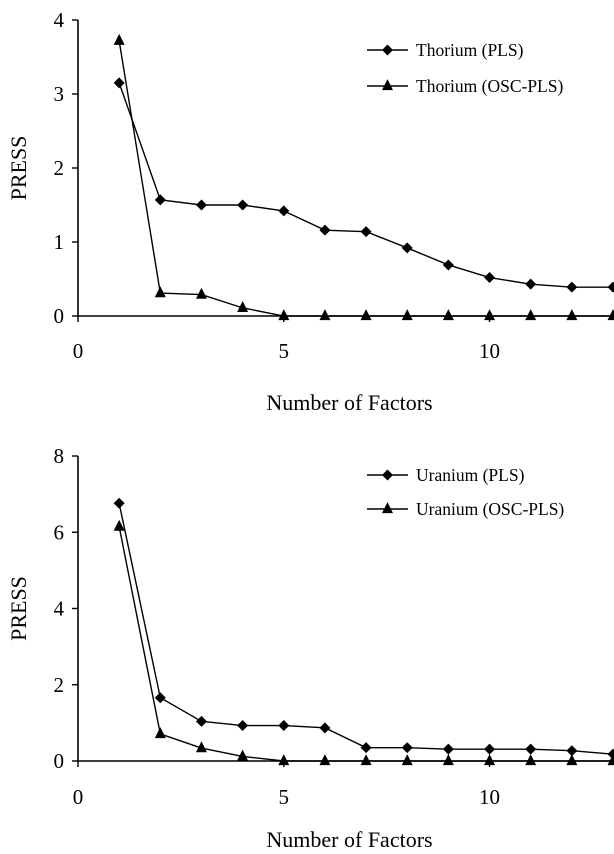 This screenshot has width=614, height=854. What do you see at coordinates (470, 50) in the screenshot?
I see `legend-label: Thorium (PLS)` at bounding box center [470, 50].